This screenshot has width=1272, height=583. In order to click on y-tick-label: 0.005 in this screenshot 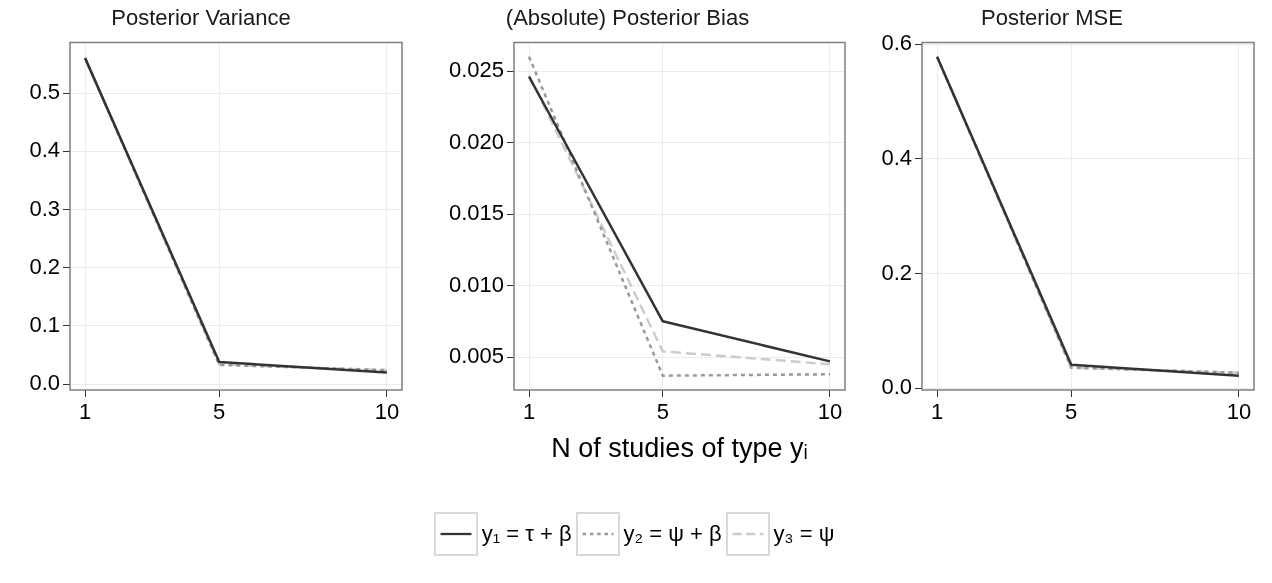, I will do `click(476, 356)`.